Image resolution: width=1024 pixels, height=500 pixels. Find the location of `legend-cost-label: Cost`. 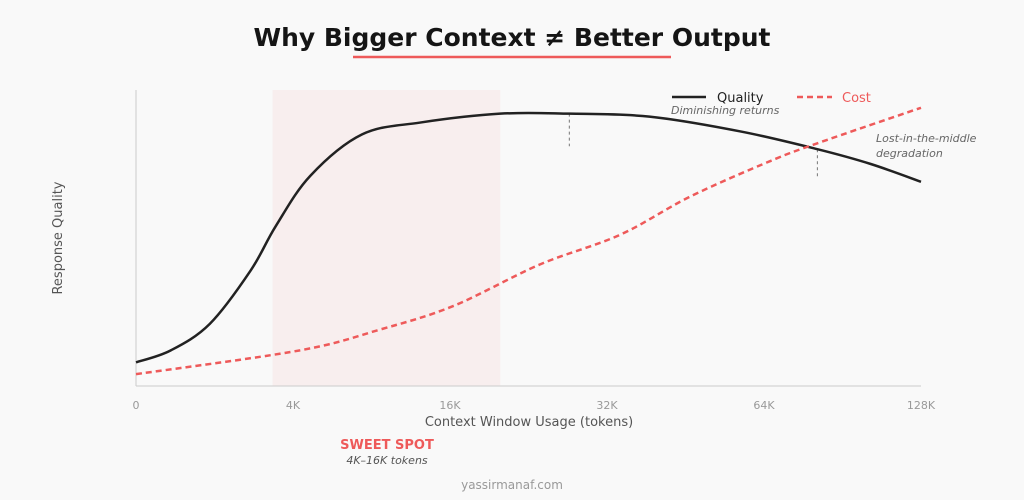

legend-cost-label: Cost is located at coordinates (856, 98).